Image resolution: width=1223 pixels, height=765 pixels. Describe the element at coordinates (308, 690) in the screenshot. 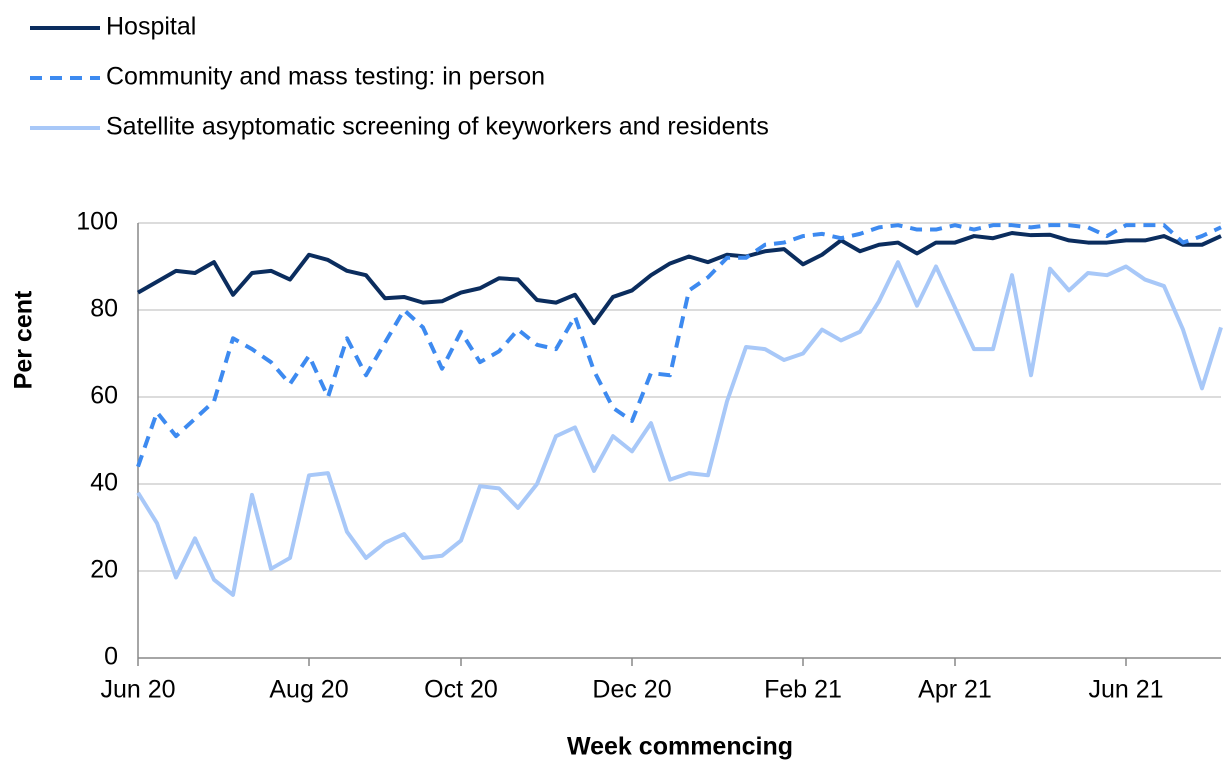

I see `x-tick-label: Aug 20` at that location.